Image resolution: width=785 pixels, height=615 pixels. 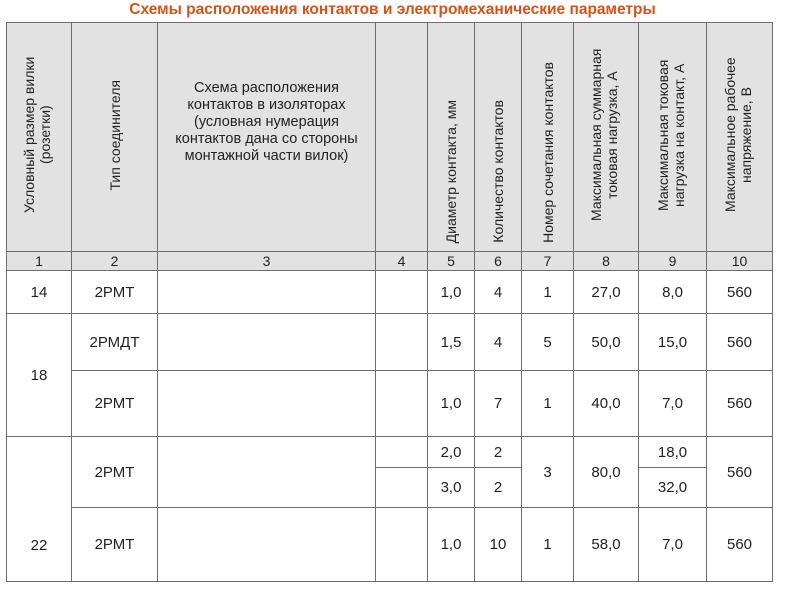 I want to click on cell-combo: 5, so click(x=547, y=342).